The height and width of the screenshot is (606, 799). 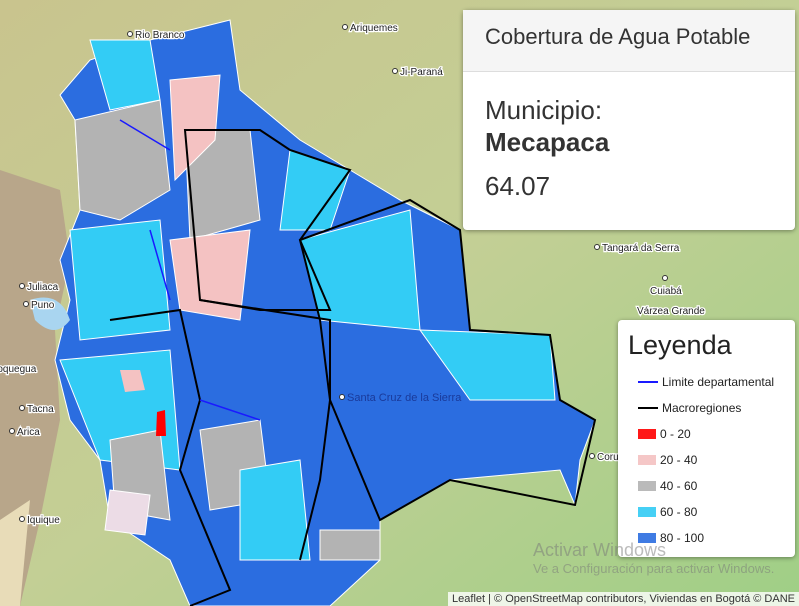 What do you see at coordinates (43, 287) in the screenshot?
I see `city-label: Juliaca` at bounding box center [43, 287].